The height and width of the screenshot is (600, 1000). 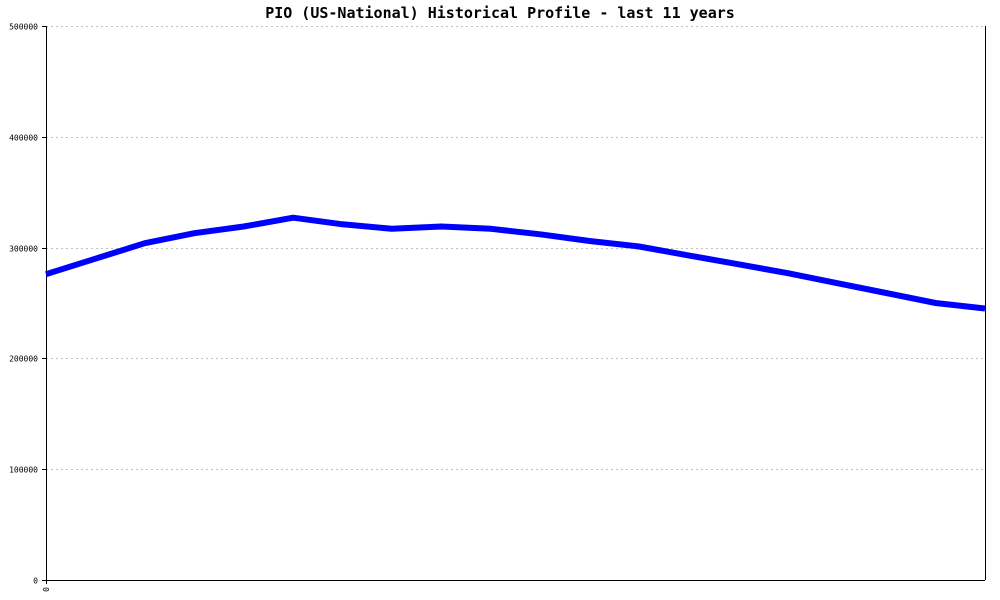 What do you see at coordinates (23, 27) in the screenshot?
I see `y-tick-label: 500000` at bounding box center [23, 27].